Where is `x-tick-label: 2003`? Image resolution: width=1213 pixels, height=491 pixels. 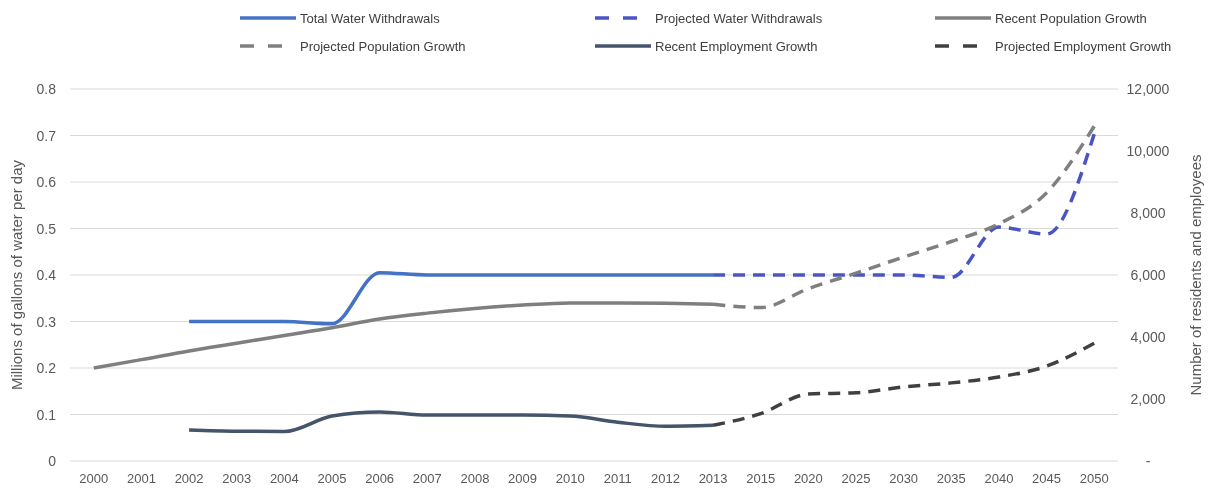 x-tick-label: 2003 is located at coordinates (237, 478).